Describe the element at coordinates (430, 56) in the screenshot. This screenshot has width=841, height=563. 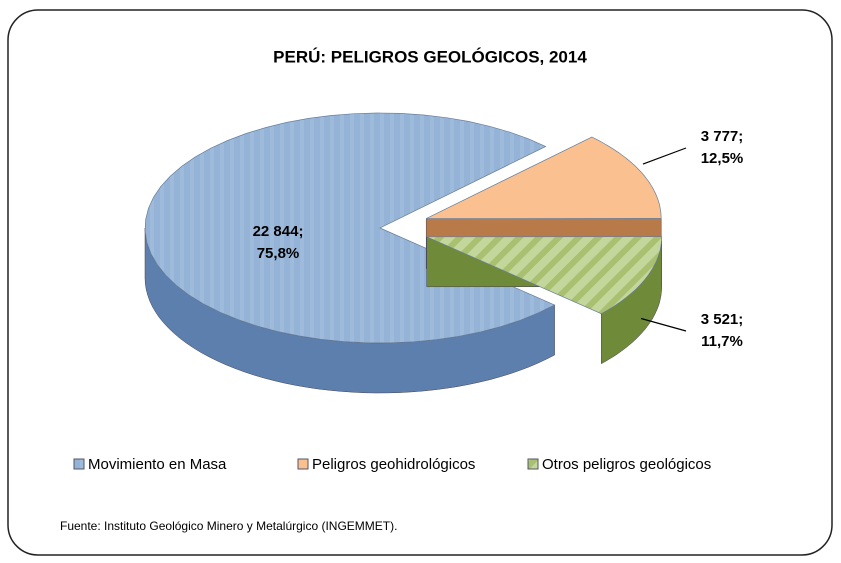
I see `chart-title: PERÚ: PELIGROS GEOLÓGICOS, 2014` at that location.